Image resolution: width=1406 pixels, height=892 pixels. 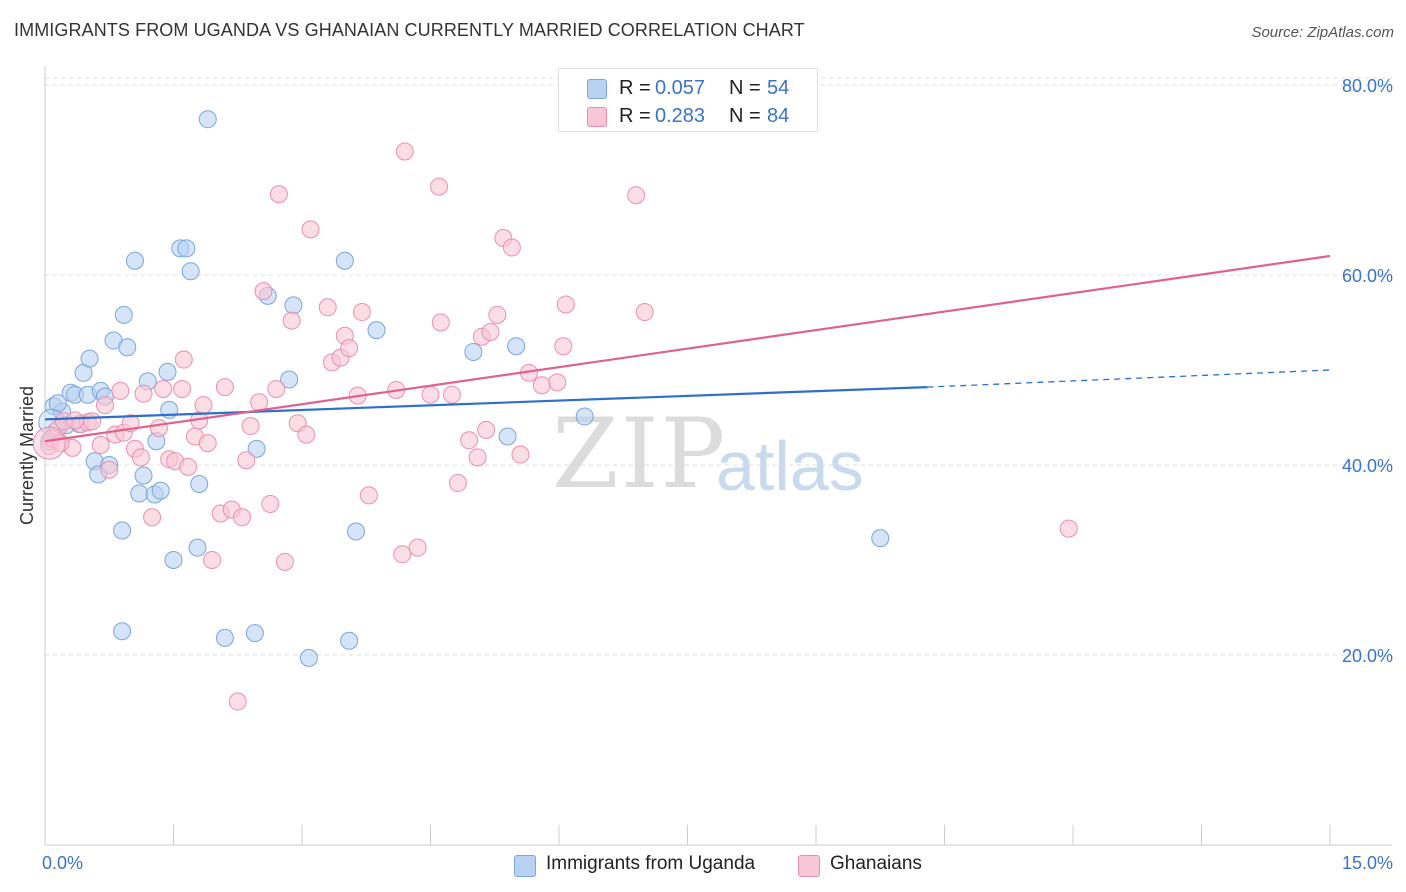 I want to click on ghana-legend-swatch, so click(x=809, y=866).